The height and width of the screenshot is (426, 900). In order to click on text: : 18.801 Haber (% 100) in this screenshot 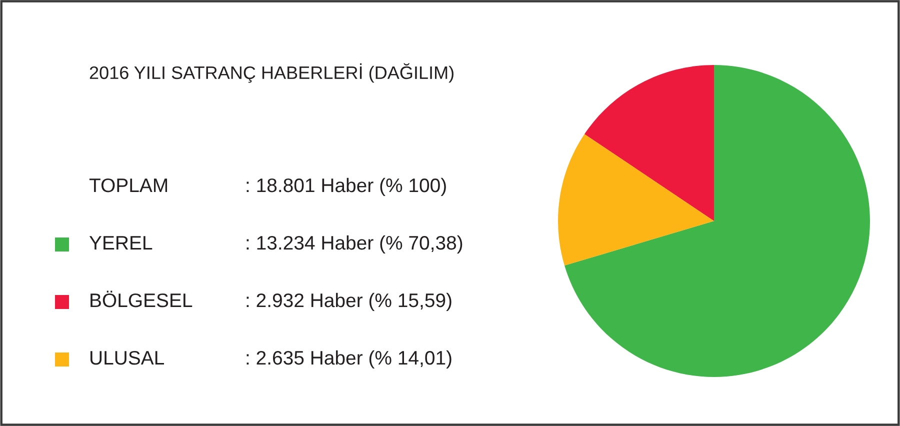, I will do `click(346, 187)`.